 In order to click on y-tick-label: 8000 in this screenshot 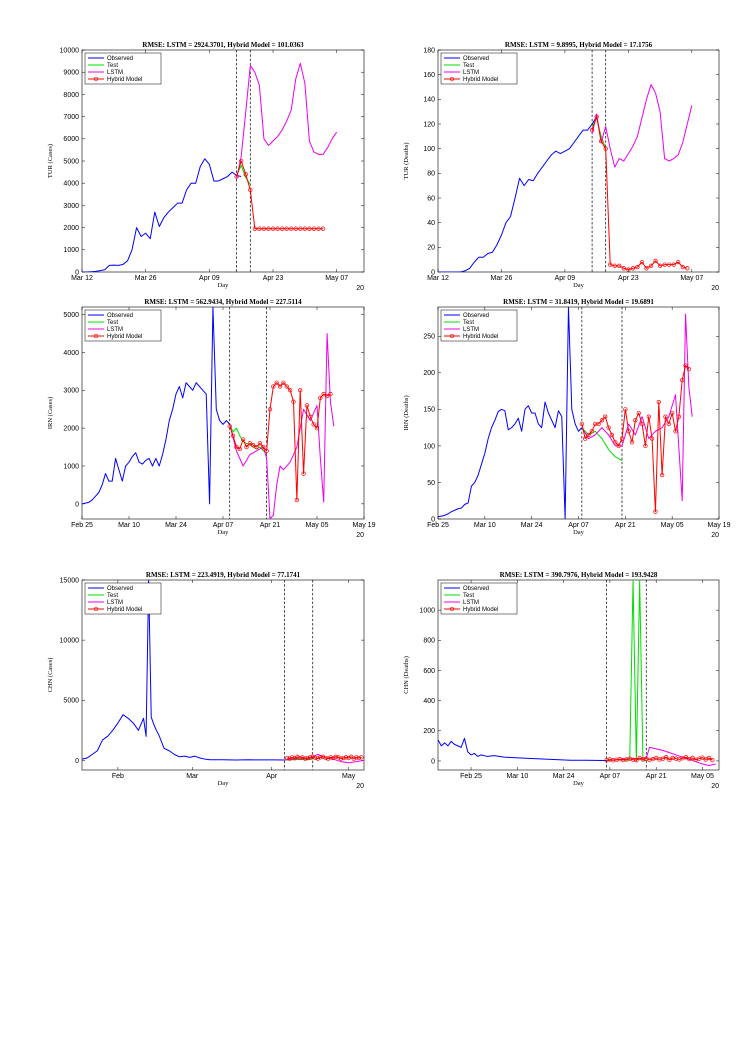, I will do `click(71, 95)`.